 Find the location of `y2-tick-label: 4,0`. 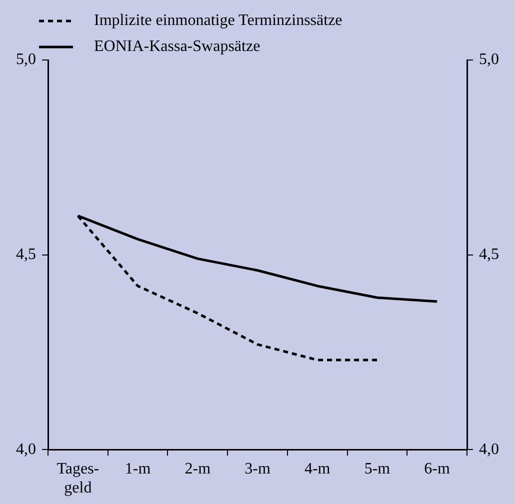

y2-tick-label: 4,0 is located at coordinates (489, 449).